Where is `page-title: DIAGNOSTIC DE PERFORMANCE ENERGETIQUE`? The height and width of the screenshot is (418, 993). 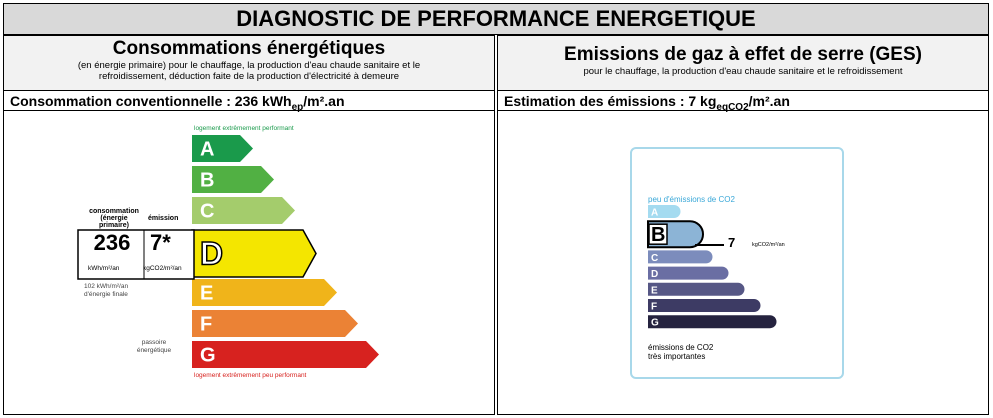
page-title: DIAGNOSTIC DE PERFORMANCE ENERGETIQUE is located at coordinates (496, 19).